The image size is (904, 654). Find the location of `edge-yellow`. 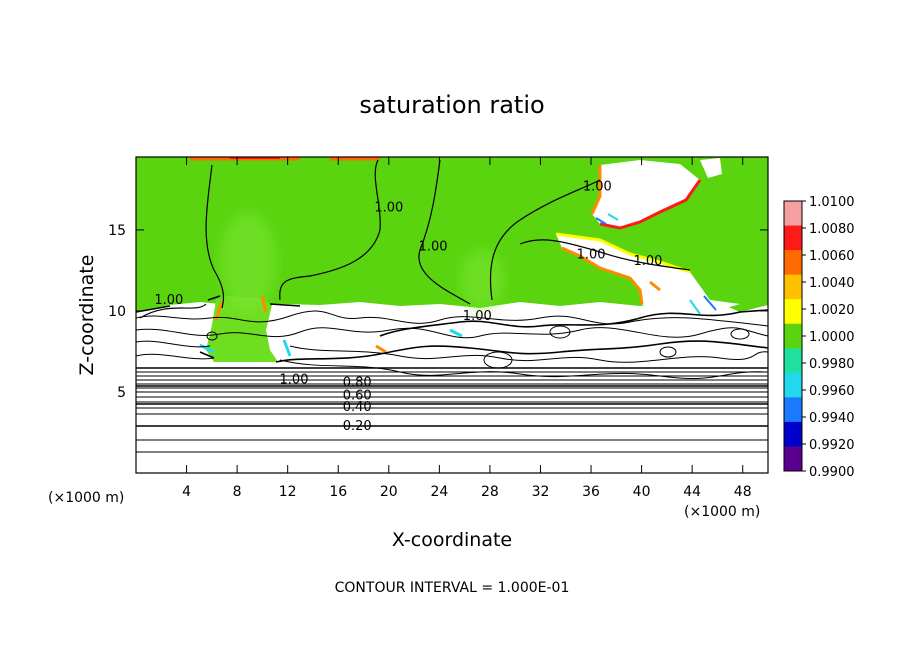

edge-yellow is located at coordinates (623, 253).